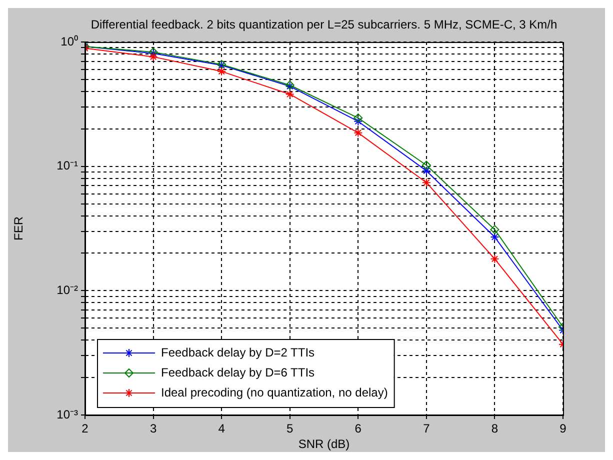  Describe the element at coordinates (238, 372) in the screenshot. I see `legend-label: Feedback delay by D=6 TTIs` at that location.